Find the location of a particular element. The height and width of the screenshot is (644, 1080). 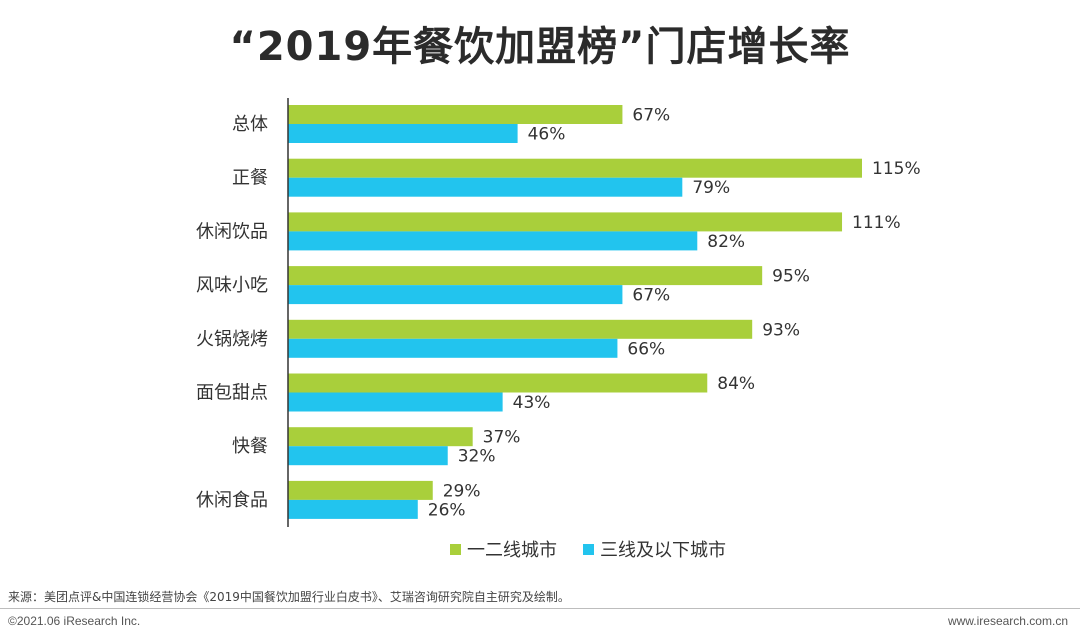

chart-title: “2019年餐饮加盟榜”门店增长率 is located at coordinates (540, 47).